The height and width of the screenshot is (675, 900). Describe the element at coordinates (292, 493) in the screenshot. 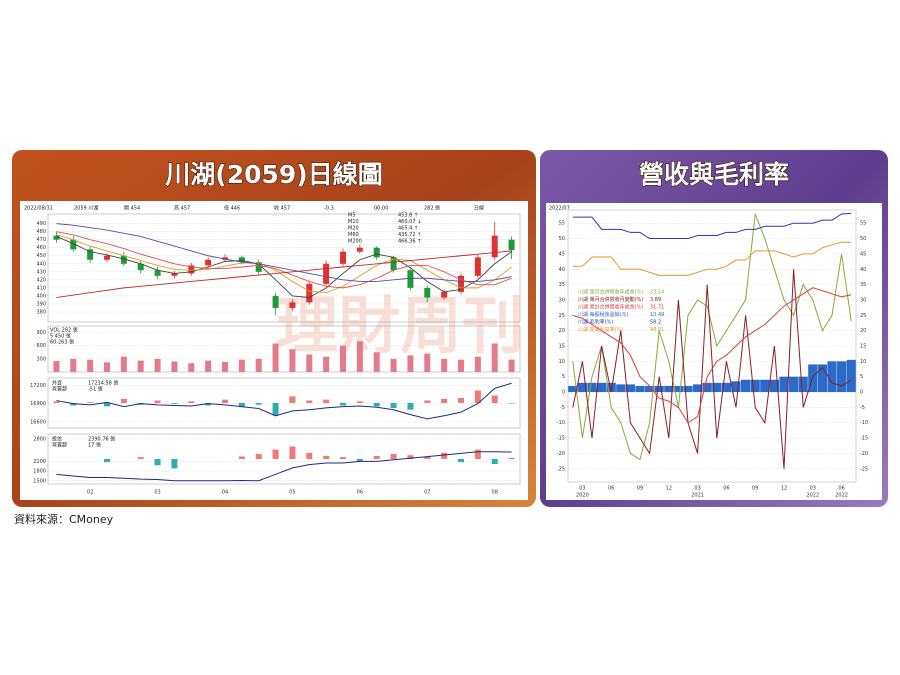

I see `x-tick-label: 05` at that location.